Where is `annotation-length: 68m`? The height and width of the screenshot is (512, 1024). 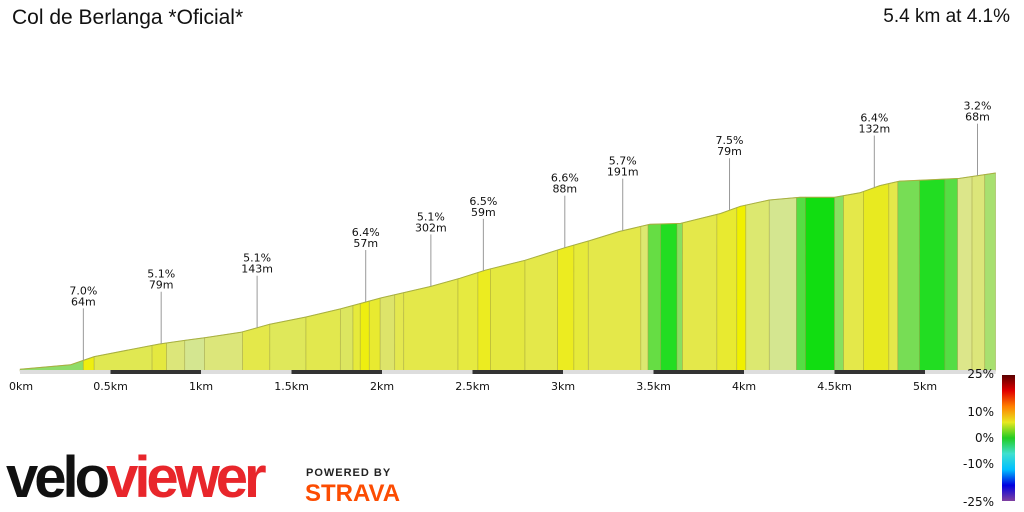 annotation-length: 68m is located at coordinates (977, 117).